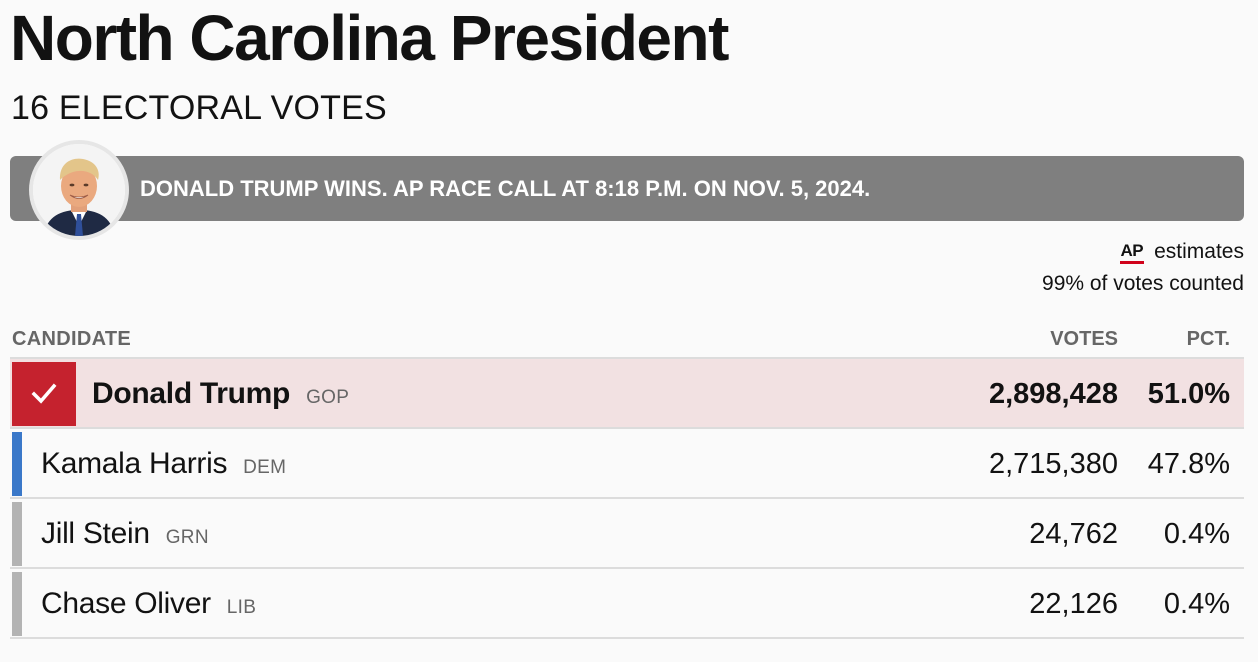  I want to click on candidate-photo-icon, so click(79, 190).